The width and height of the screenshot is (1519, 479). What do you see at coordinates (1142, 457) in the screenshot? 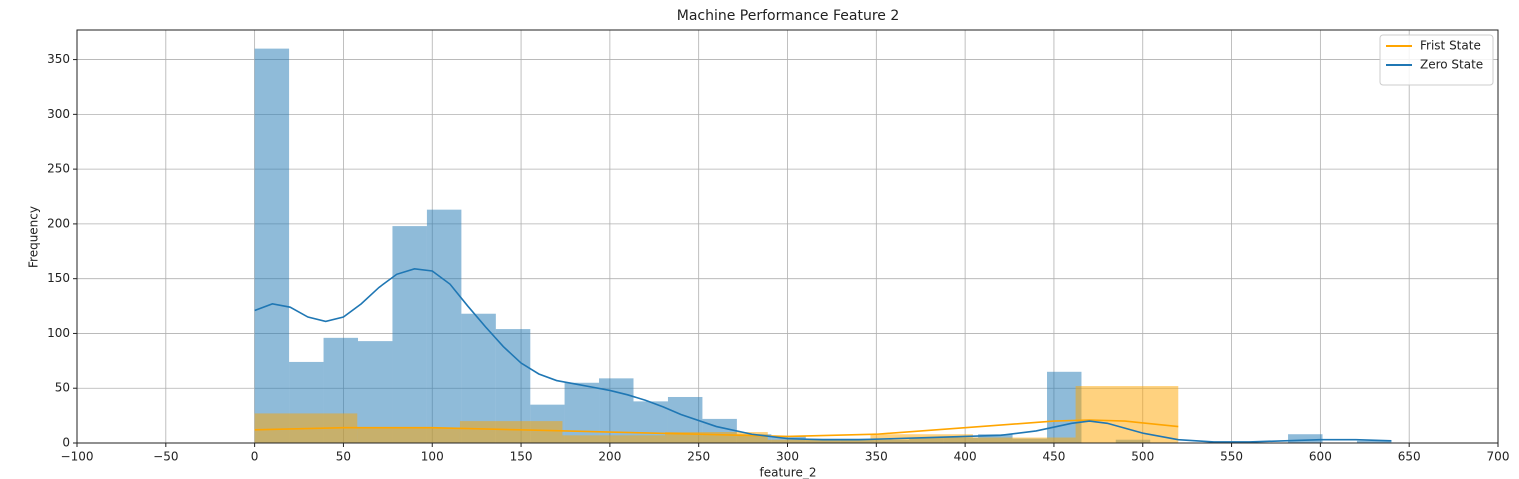
I see `x-tick-label: 500` at bounding box center [1142, 457].